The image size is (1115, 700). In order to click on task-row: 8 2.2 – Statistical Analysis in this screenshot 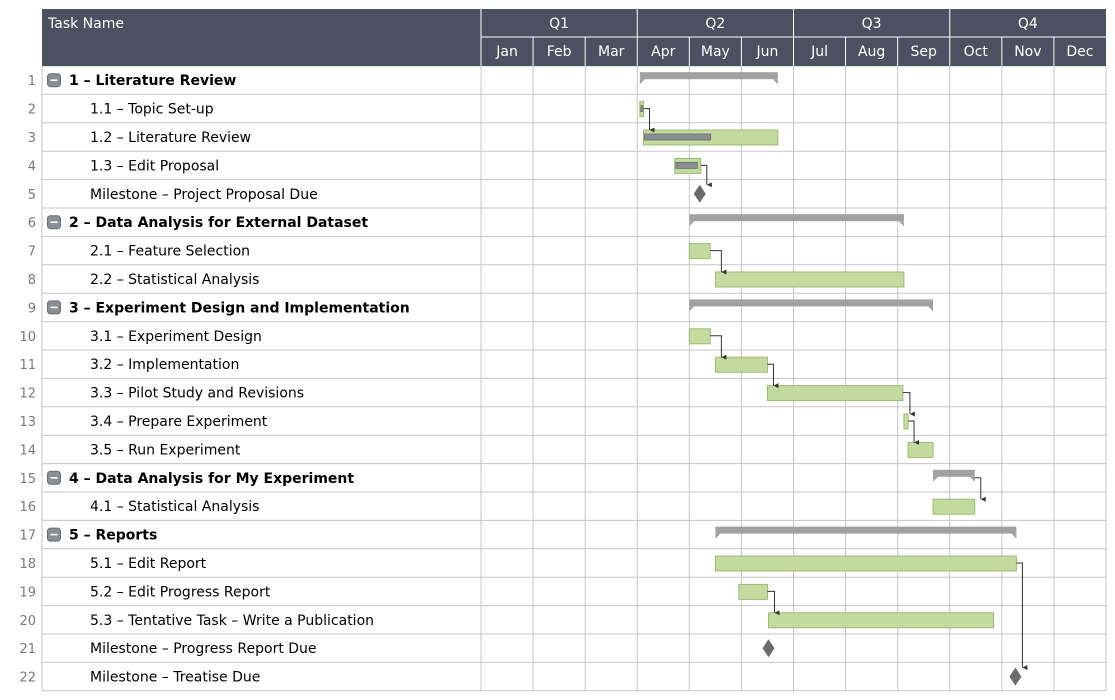, I will do `click(144, 280)`.